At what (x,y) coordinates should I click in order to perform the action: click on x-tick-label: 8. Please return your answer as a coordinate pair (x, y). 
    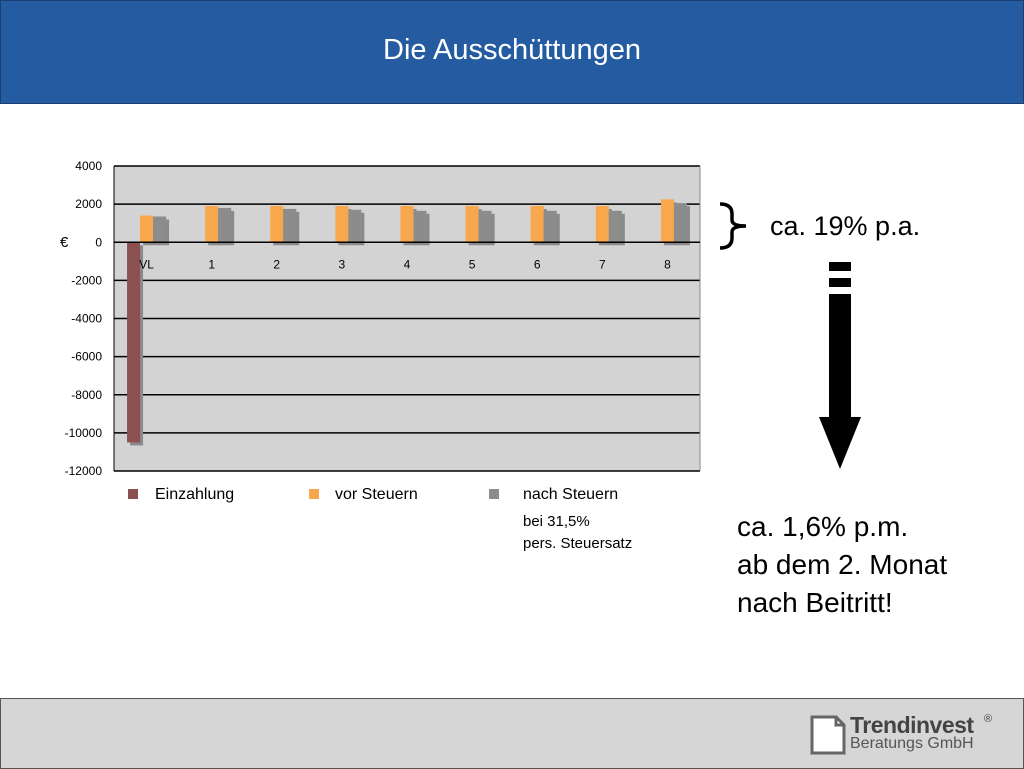
    Looking at the image, I should click on (667, 264).